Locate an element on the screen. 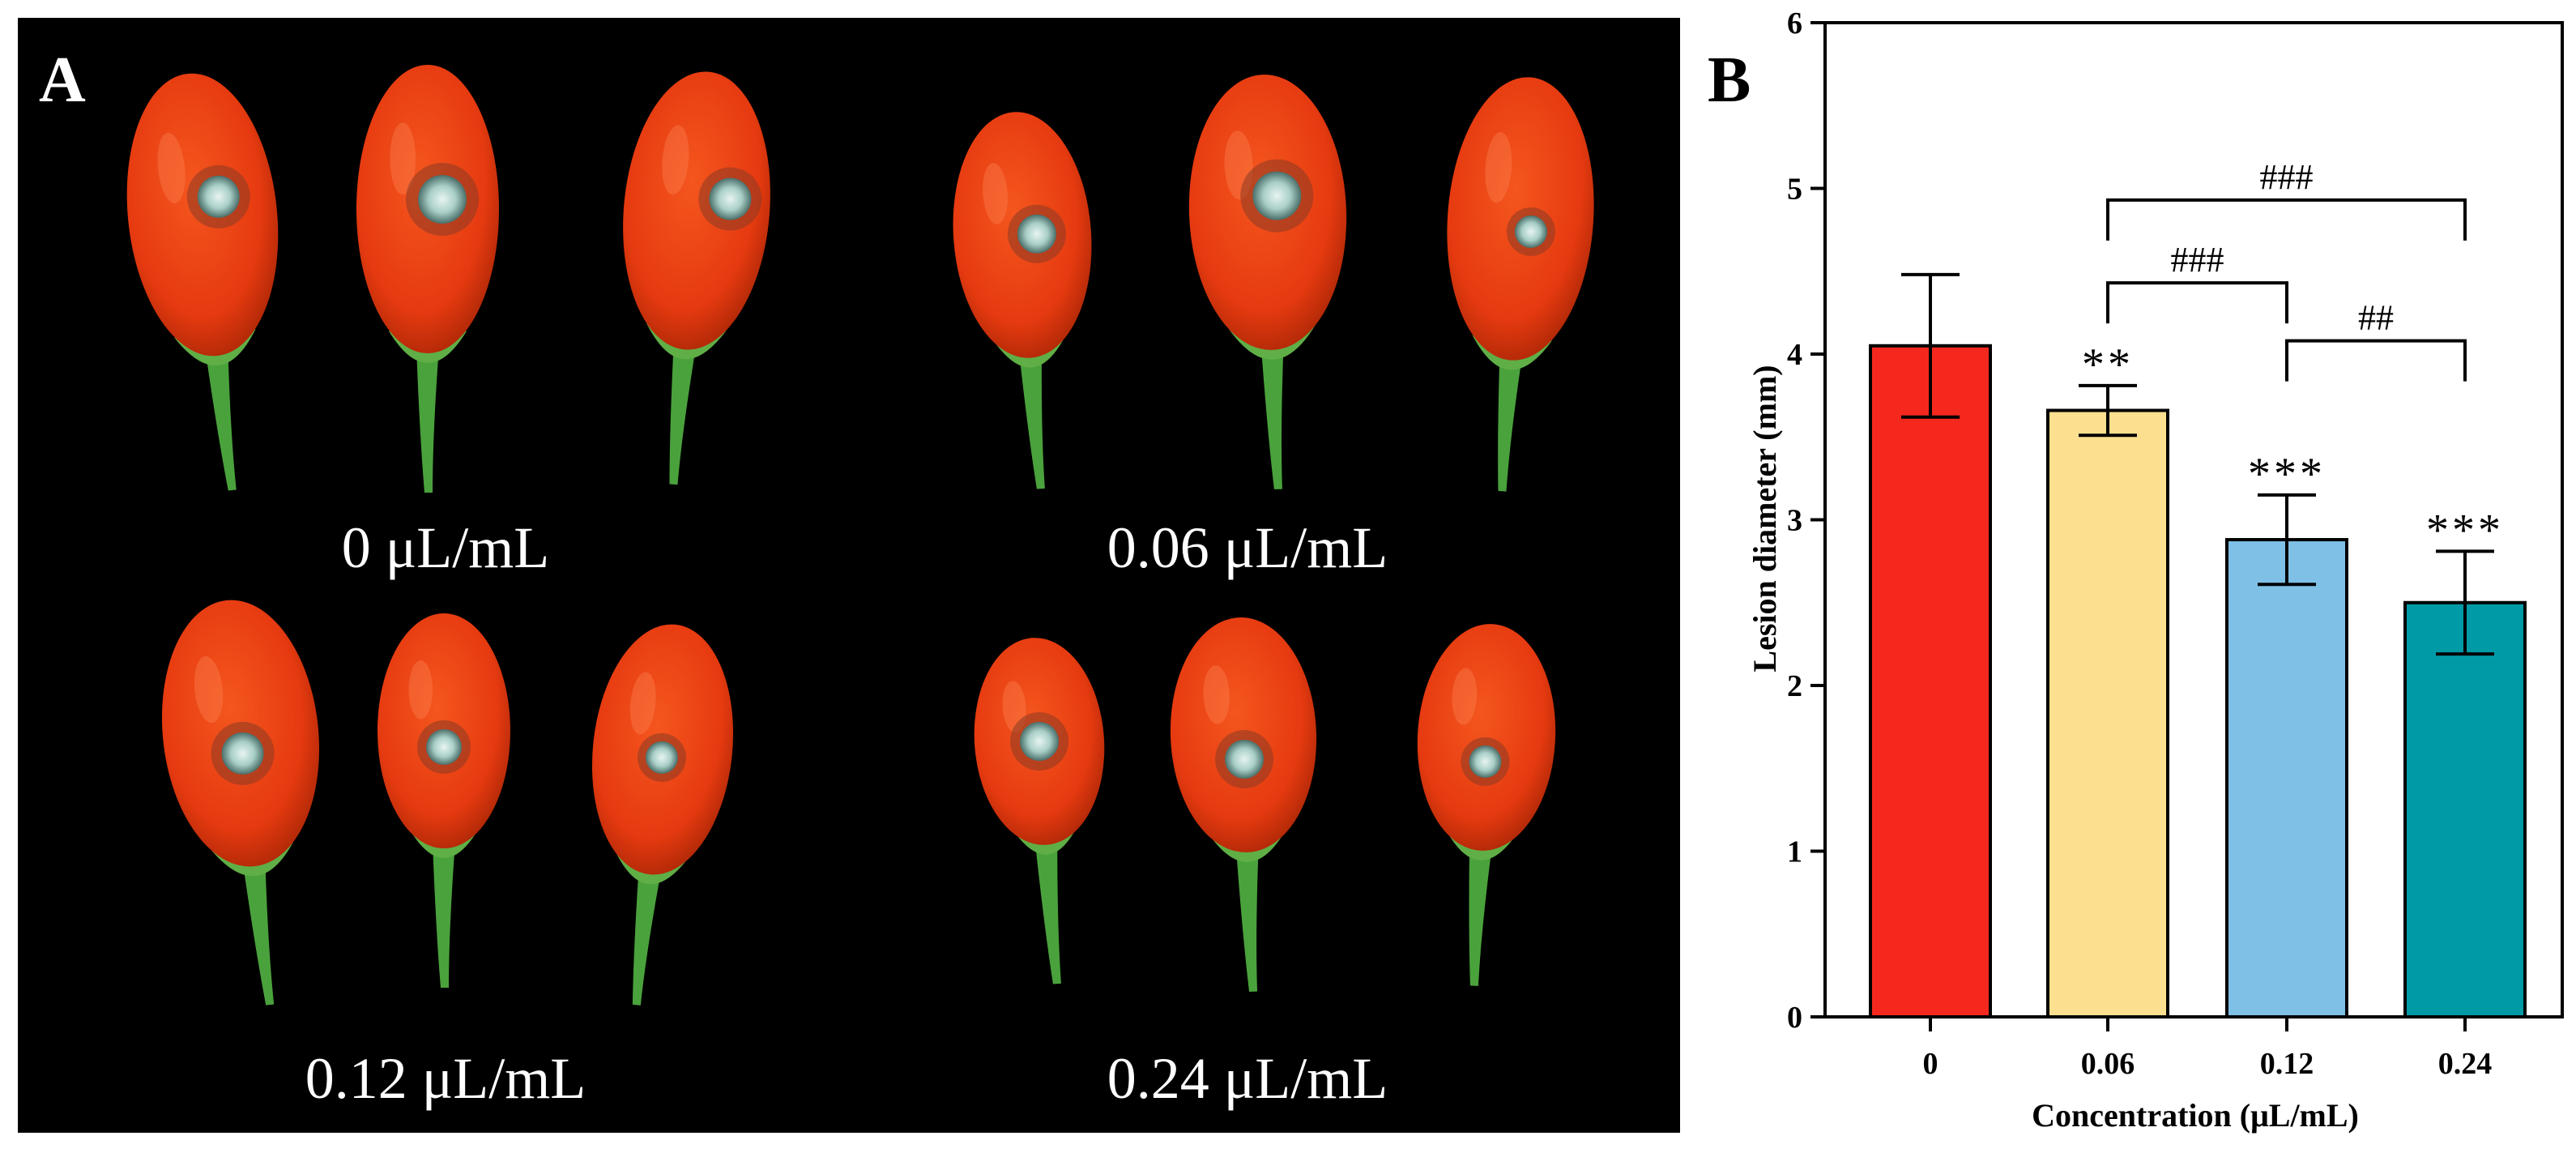 This screenshot has width=2576, height=1153. x-tick-label: 0.12 is located at coordinates (2287, 1064).